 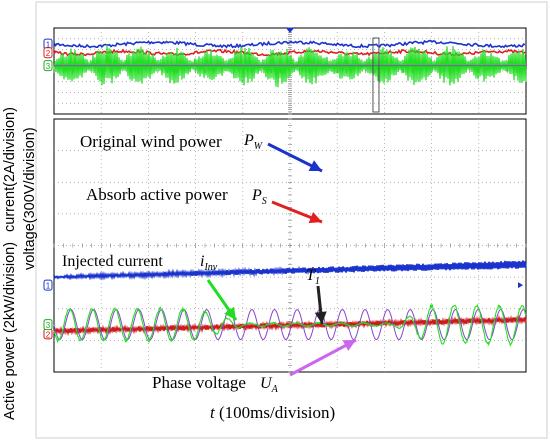 I want to click on series-pw-line, so click(x=290, y=270).